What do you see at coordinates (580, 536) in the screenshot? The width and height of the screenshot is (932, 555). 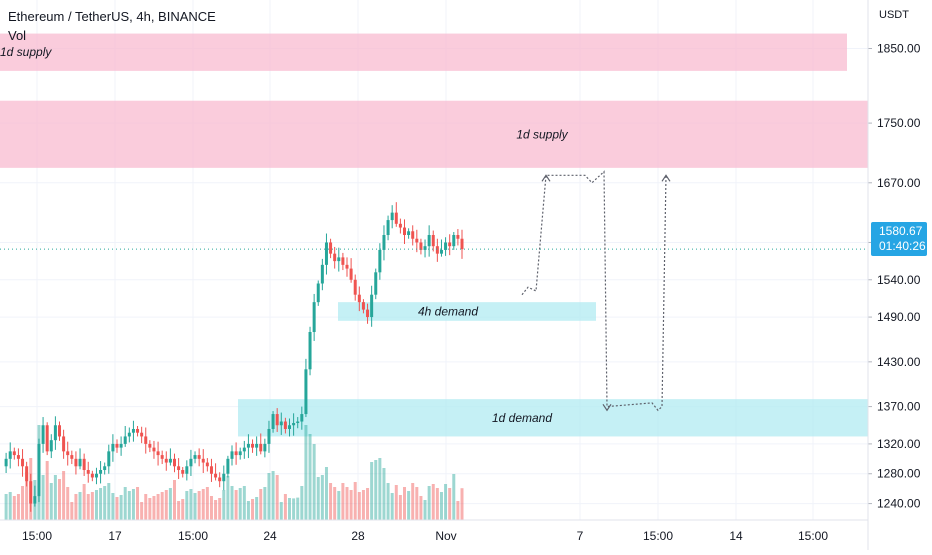 I see `x-tick-label: 7` at bounding box center [580, 536].